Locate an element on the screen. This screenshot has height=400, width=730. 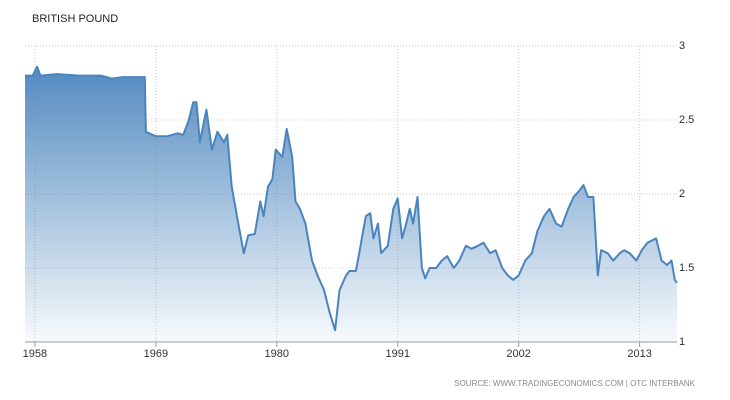
x-tick-label: 1980 is located at coordinates (277, 354).